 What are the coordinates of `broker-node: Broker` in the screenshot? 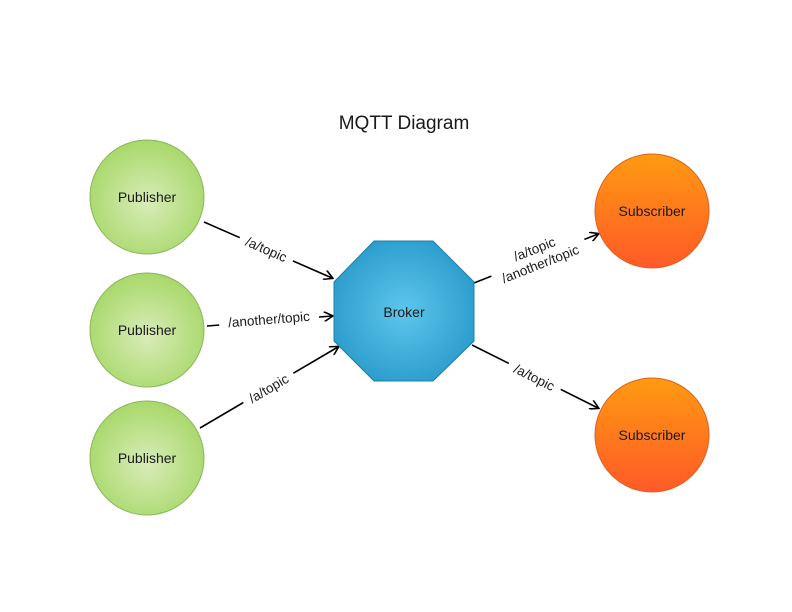 It's located at (404, 311).